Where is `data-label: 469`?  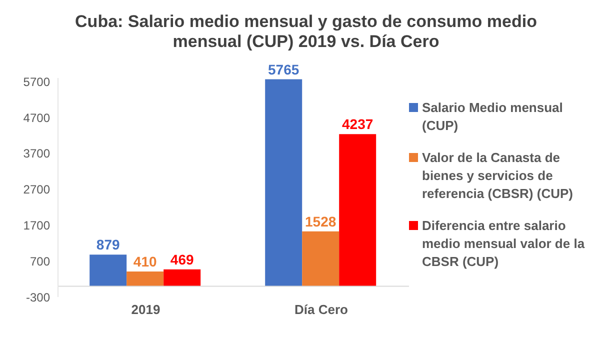 data-label: 469 is located at coordinates (182, 259).